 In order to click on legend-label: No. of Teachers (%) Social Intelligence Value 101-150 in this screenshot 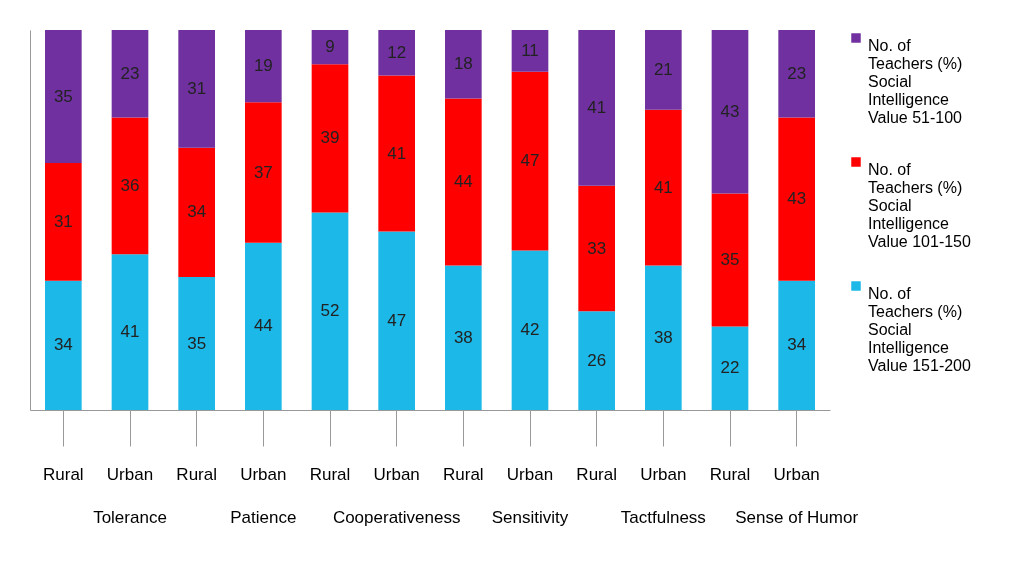, I will do `click(919, 205)`.